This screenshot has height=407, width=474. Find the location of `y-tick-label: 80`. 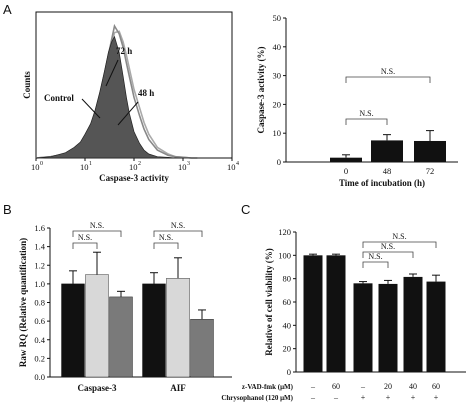

y-tick-label: 80 is located at coordinates (287, 279).